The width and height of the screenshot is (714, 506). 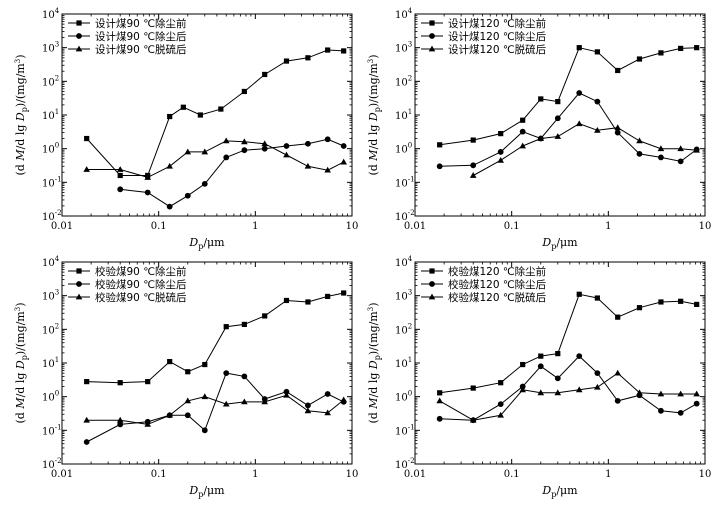 What do you see at coordinates (405, 182) in the screenshot?
I see `y-tick-label: 10⁻¹` at bounding box center [405, 182].